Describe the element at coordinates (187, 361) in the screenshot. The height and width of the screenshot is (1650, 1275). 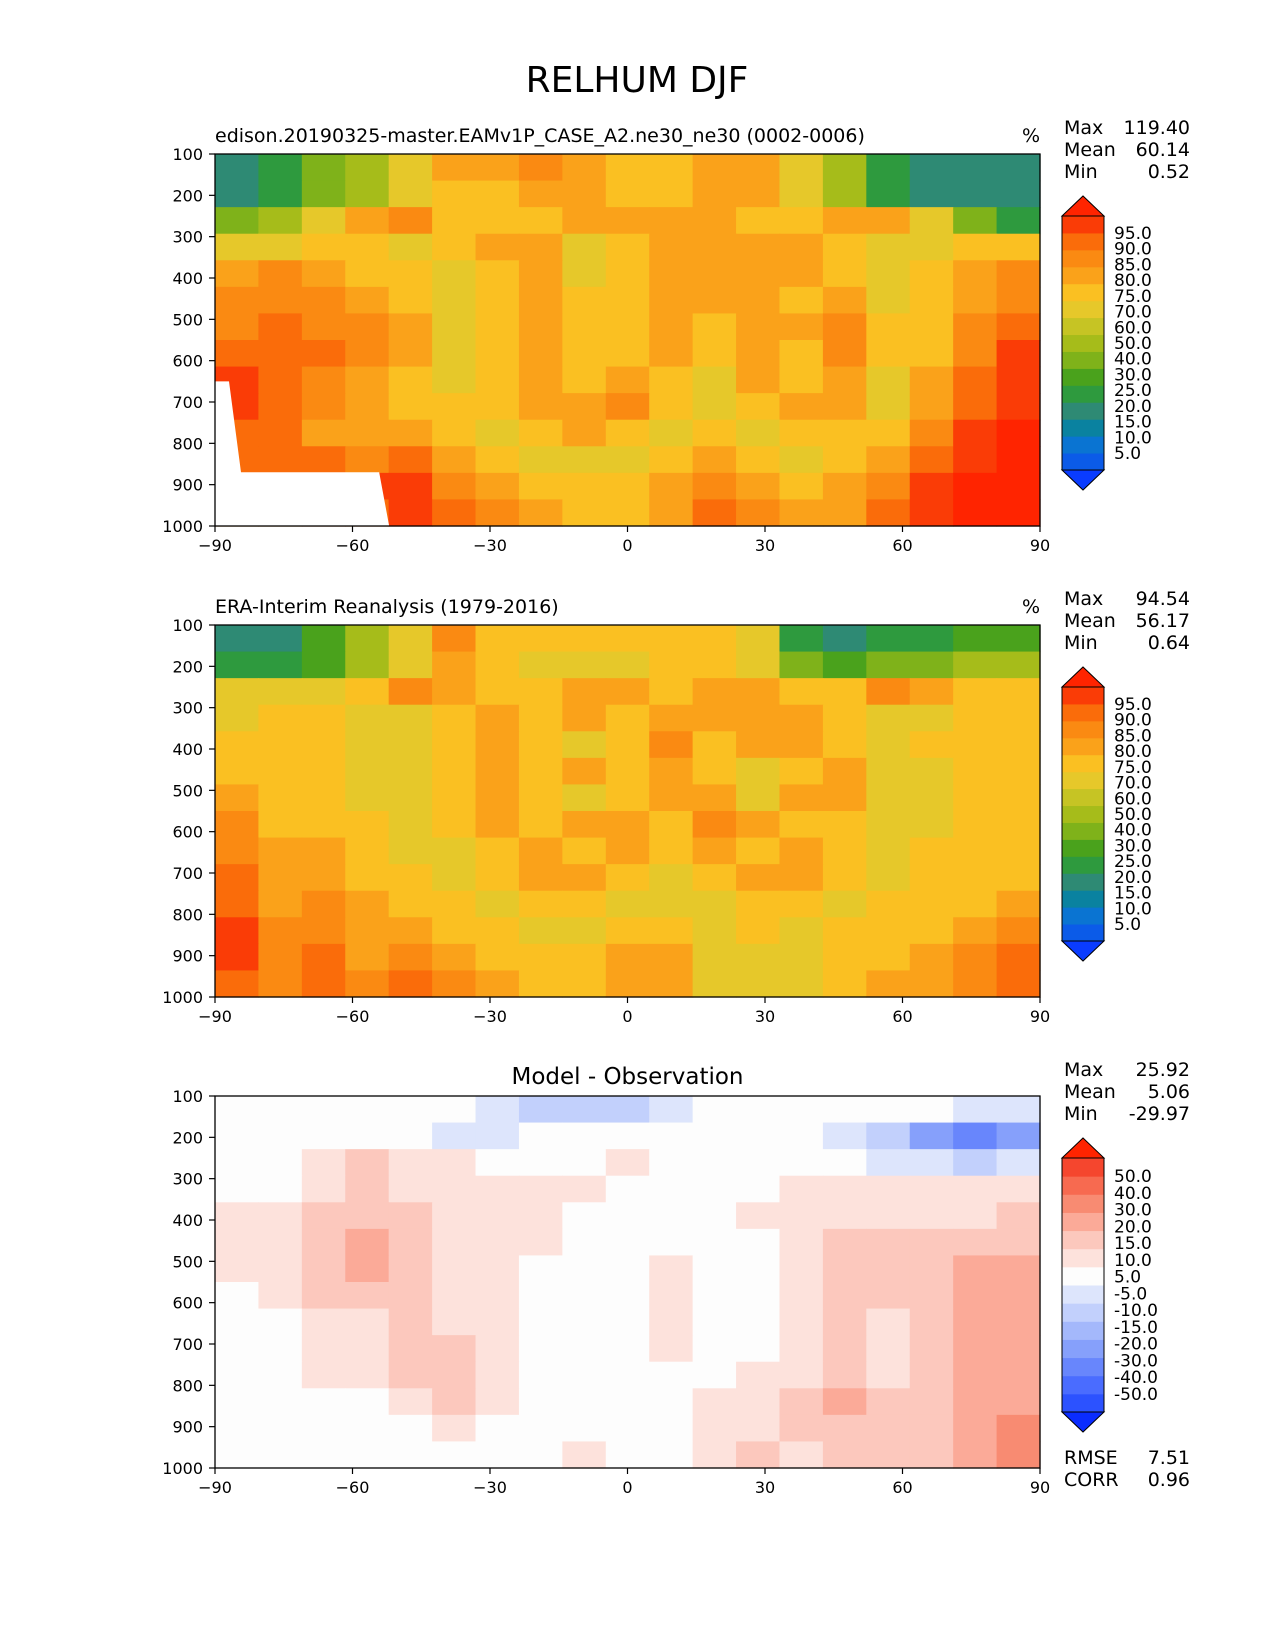
I see `y-tick-label: 600` at that location.